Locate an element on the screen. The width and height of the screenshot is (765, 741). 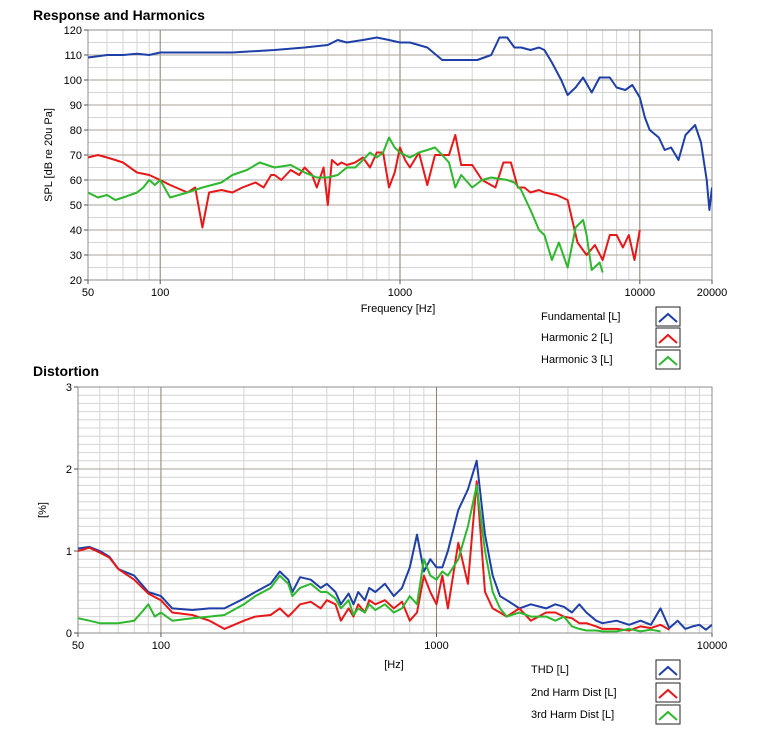
legend-label: 2nd Harm Dist [L] is located at coordinates (574, 693).